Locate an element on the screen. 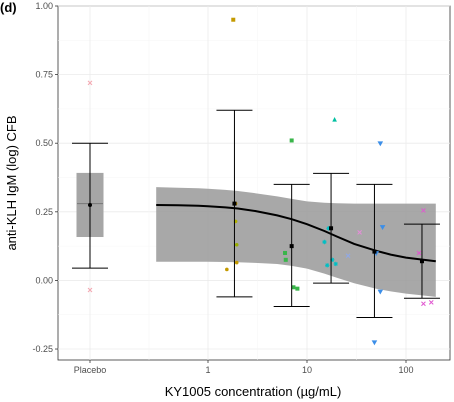 This screenshot has height=402, width=454. x-axis-title: KY1005 concentration (µg/mL) is located at coordinates (253, 391).